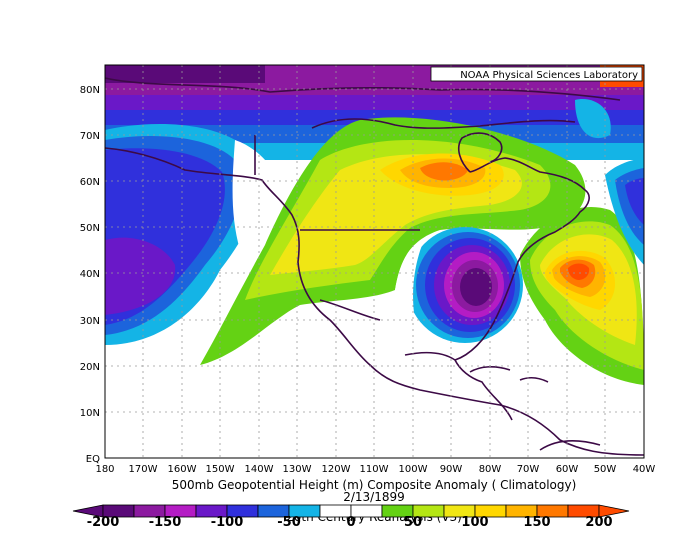  Describe the element at coordinates (90, 228) in the screenshot. I see `lat-label-50n: 50N` at that location.